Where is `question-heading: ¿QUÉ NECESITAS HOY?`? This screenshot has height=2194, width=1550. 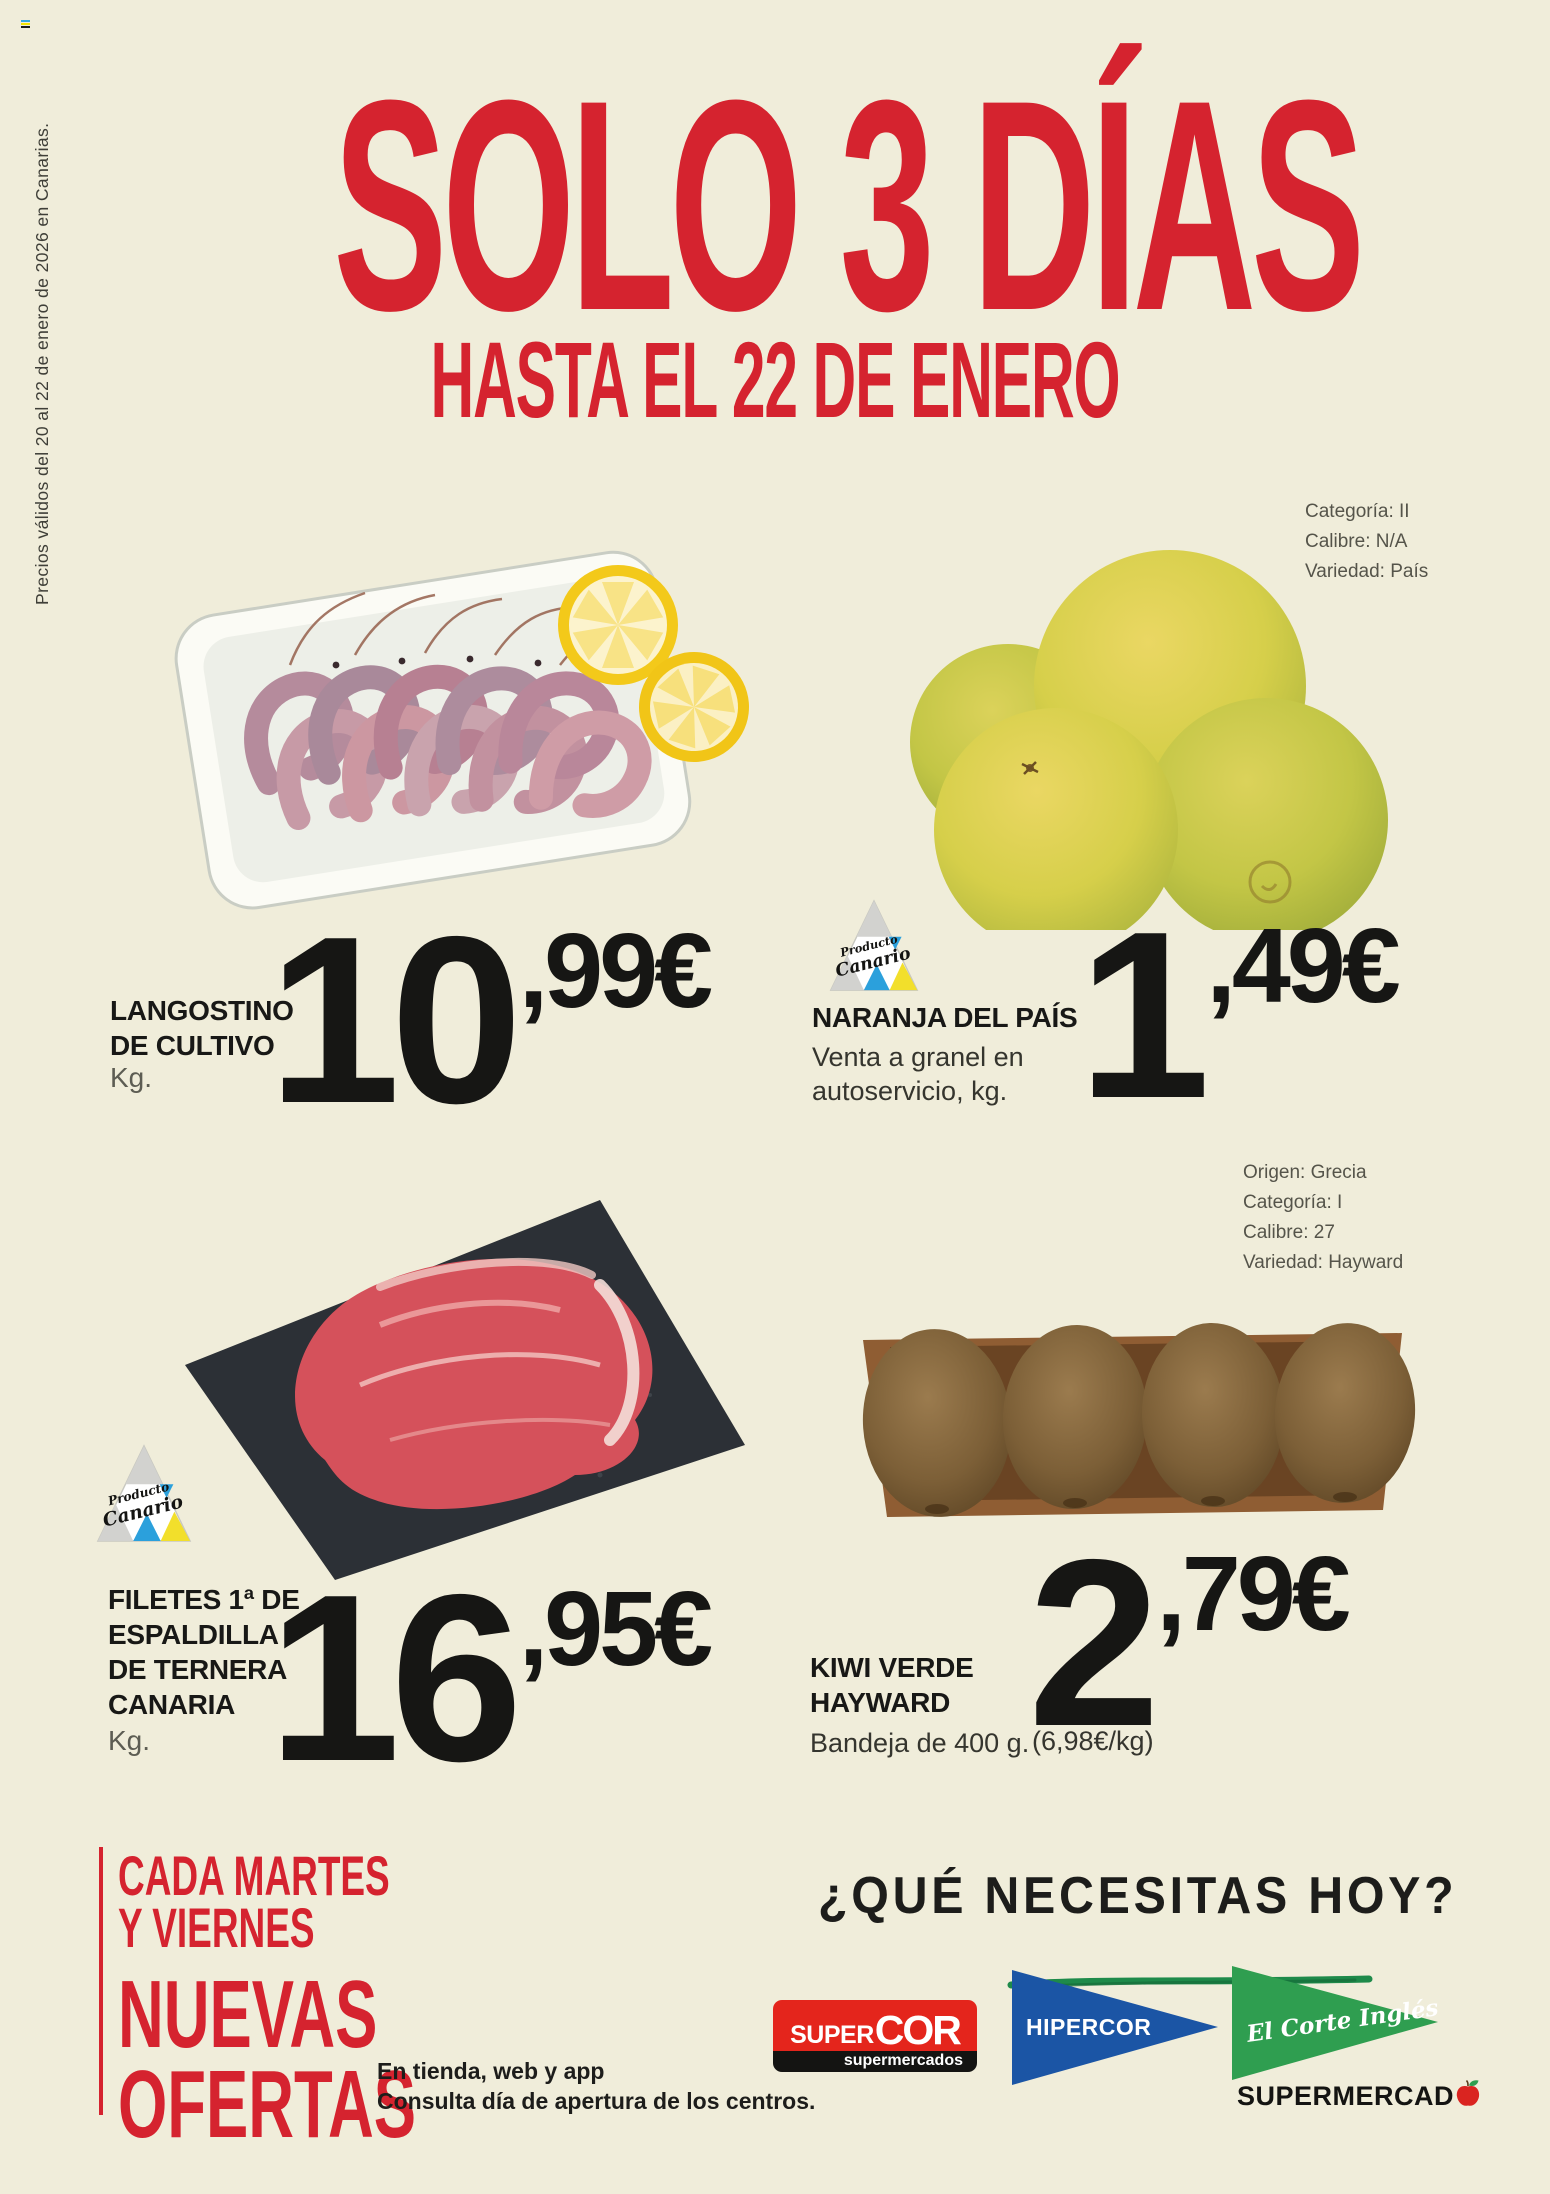 question-heading: ¿QUÉ NECESITAS HOY? is located at coordinates (1138, 1896).